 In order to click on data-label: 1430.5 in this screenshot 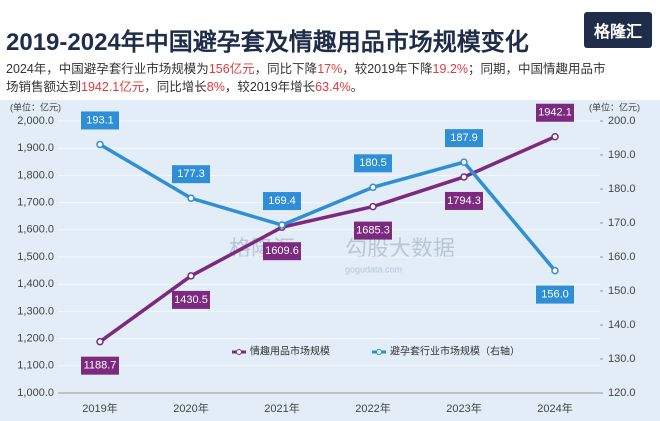, I will do `click(191, 300)`.